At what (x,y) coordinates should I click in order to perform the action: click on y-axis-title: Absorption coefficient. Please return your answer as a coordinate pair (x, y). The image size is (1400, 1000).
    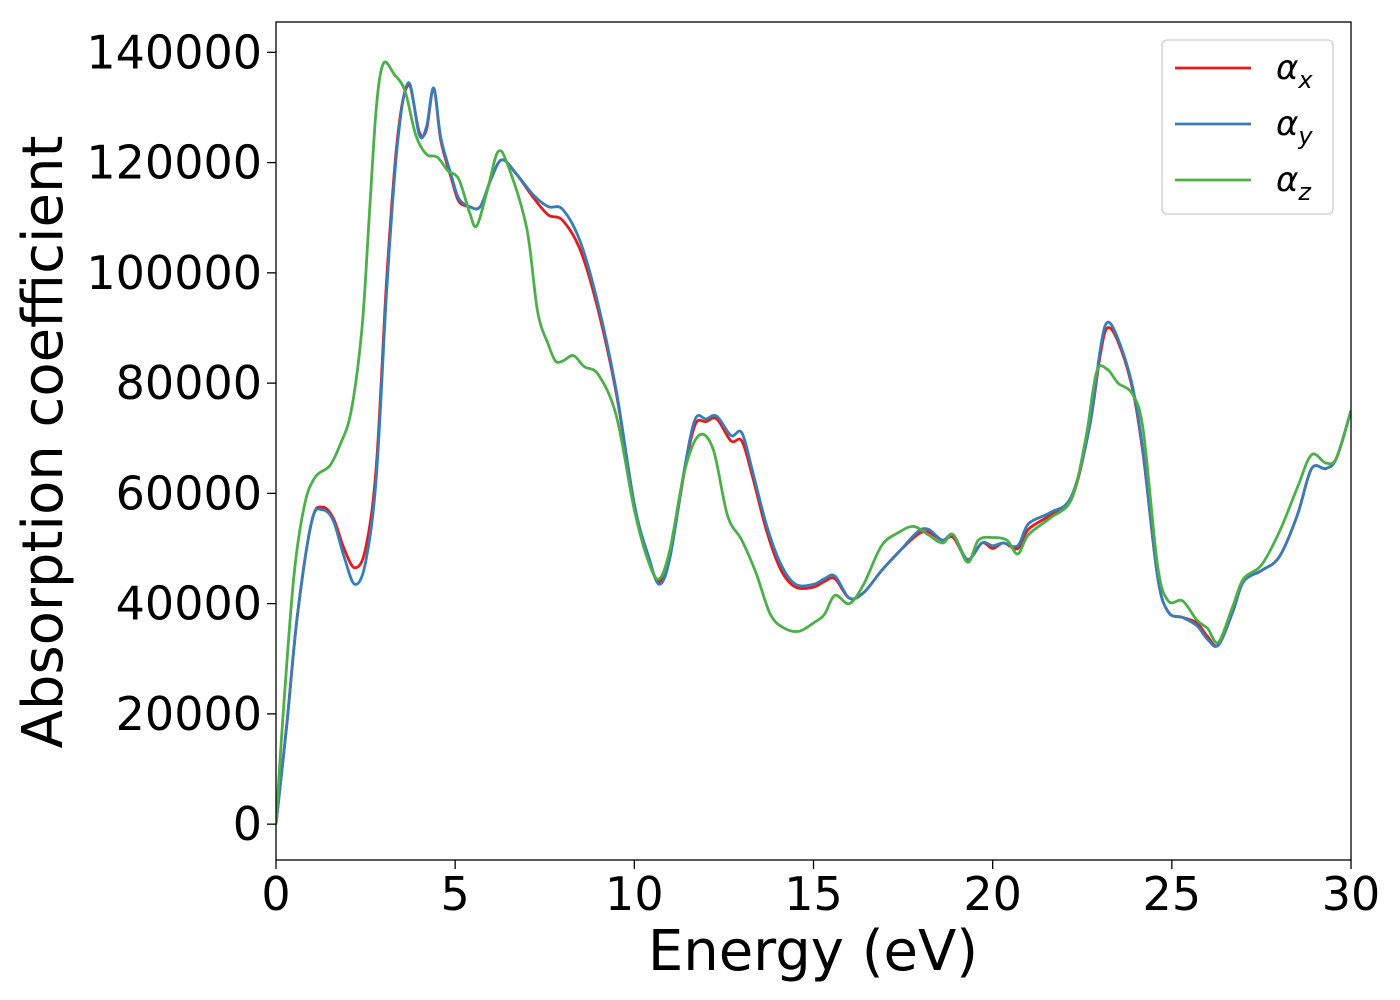
    Looking at the image, I should click on (43, 442).